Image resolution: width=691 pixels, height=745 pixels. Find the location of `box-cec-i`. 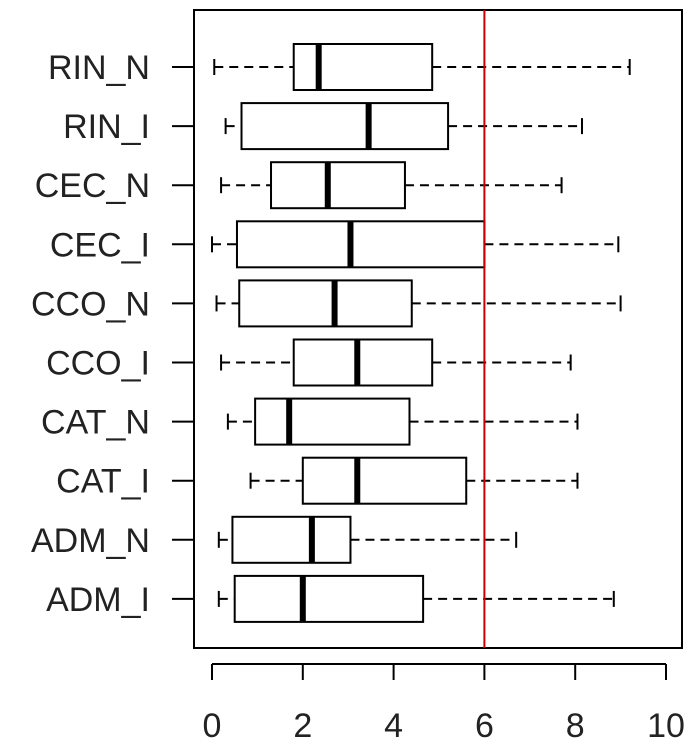

box-cec-i is located at coordinates (415, 244).